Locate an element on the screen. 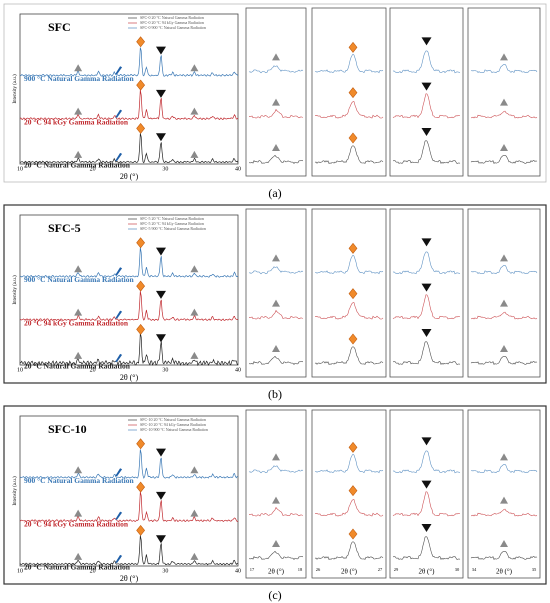 The width and height of the screenshot is (550, 603). zoom-x-tick-label: 35 is located at coordinates (534, 569).